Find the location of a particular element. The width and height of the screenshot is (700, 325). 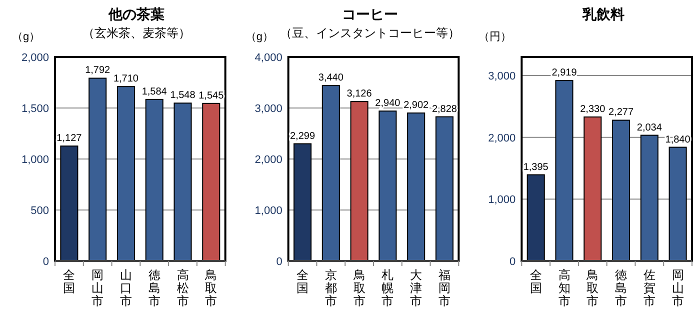

data-label: 3,126 is located at coordinates (359, 94).